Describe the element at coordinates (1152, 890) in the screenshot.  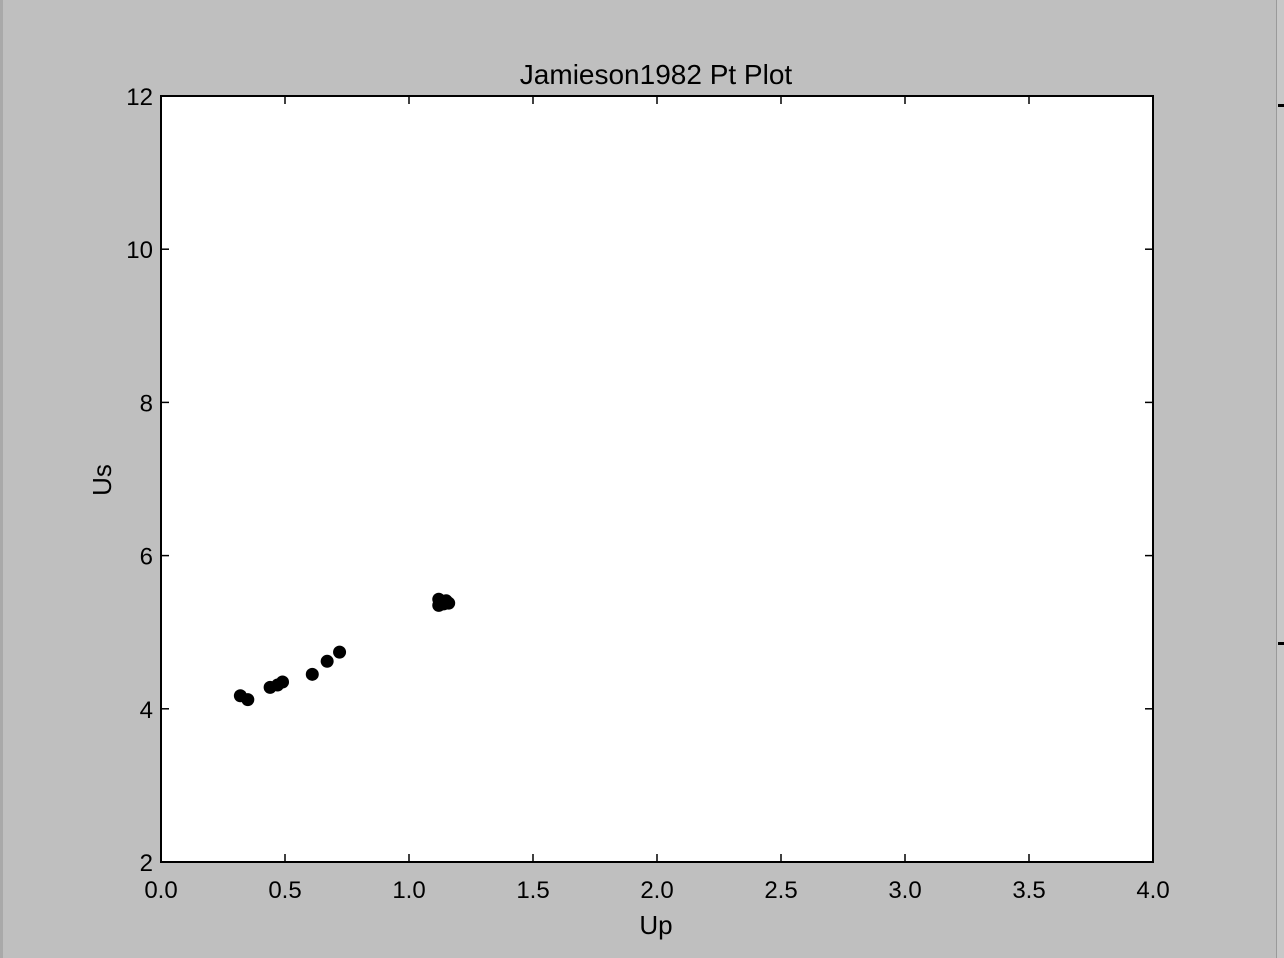
I see `x-tick-label: 4.0` at that location.